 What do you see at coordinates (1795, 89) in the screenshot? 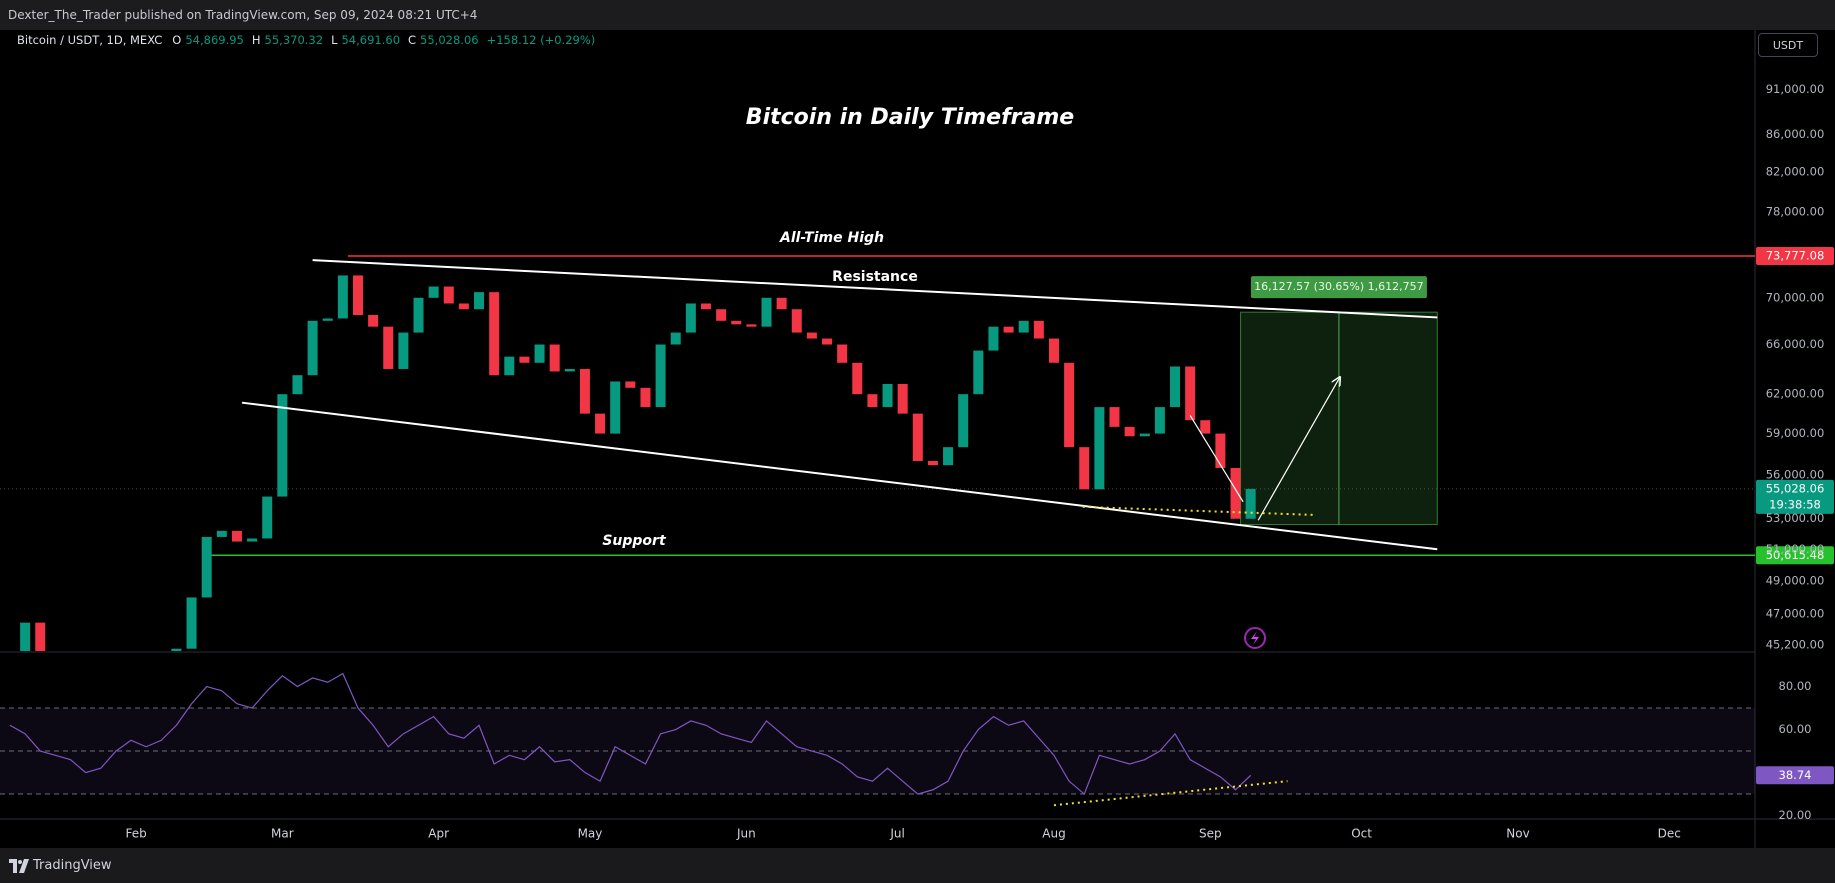
I see `y-tick-label: 91,000.00` at bounding box center [1795, 89].